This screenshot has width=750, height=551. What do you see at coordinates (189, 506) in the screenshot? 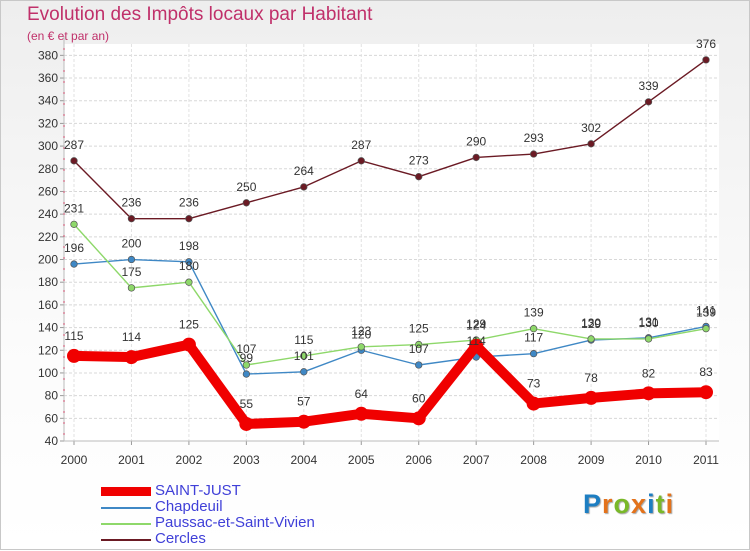
I see `legend-label: Chapdeuil` at bounding box center [189, 506].